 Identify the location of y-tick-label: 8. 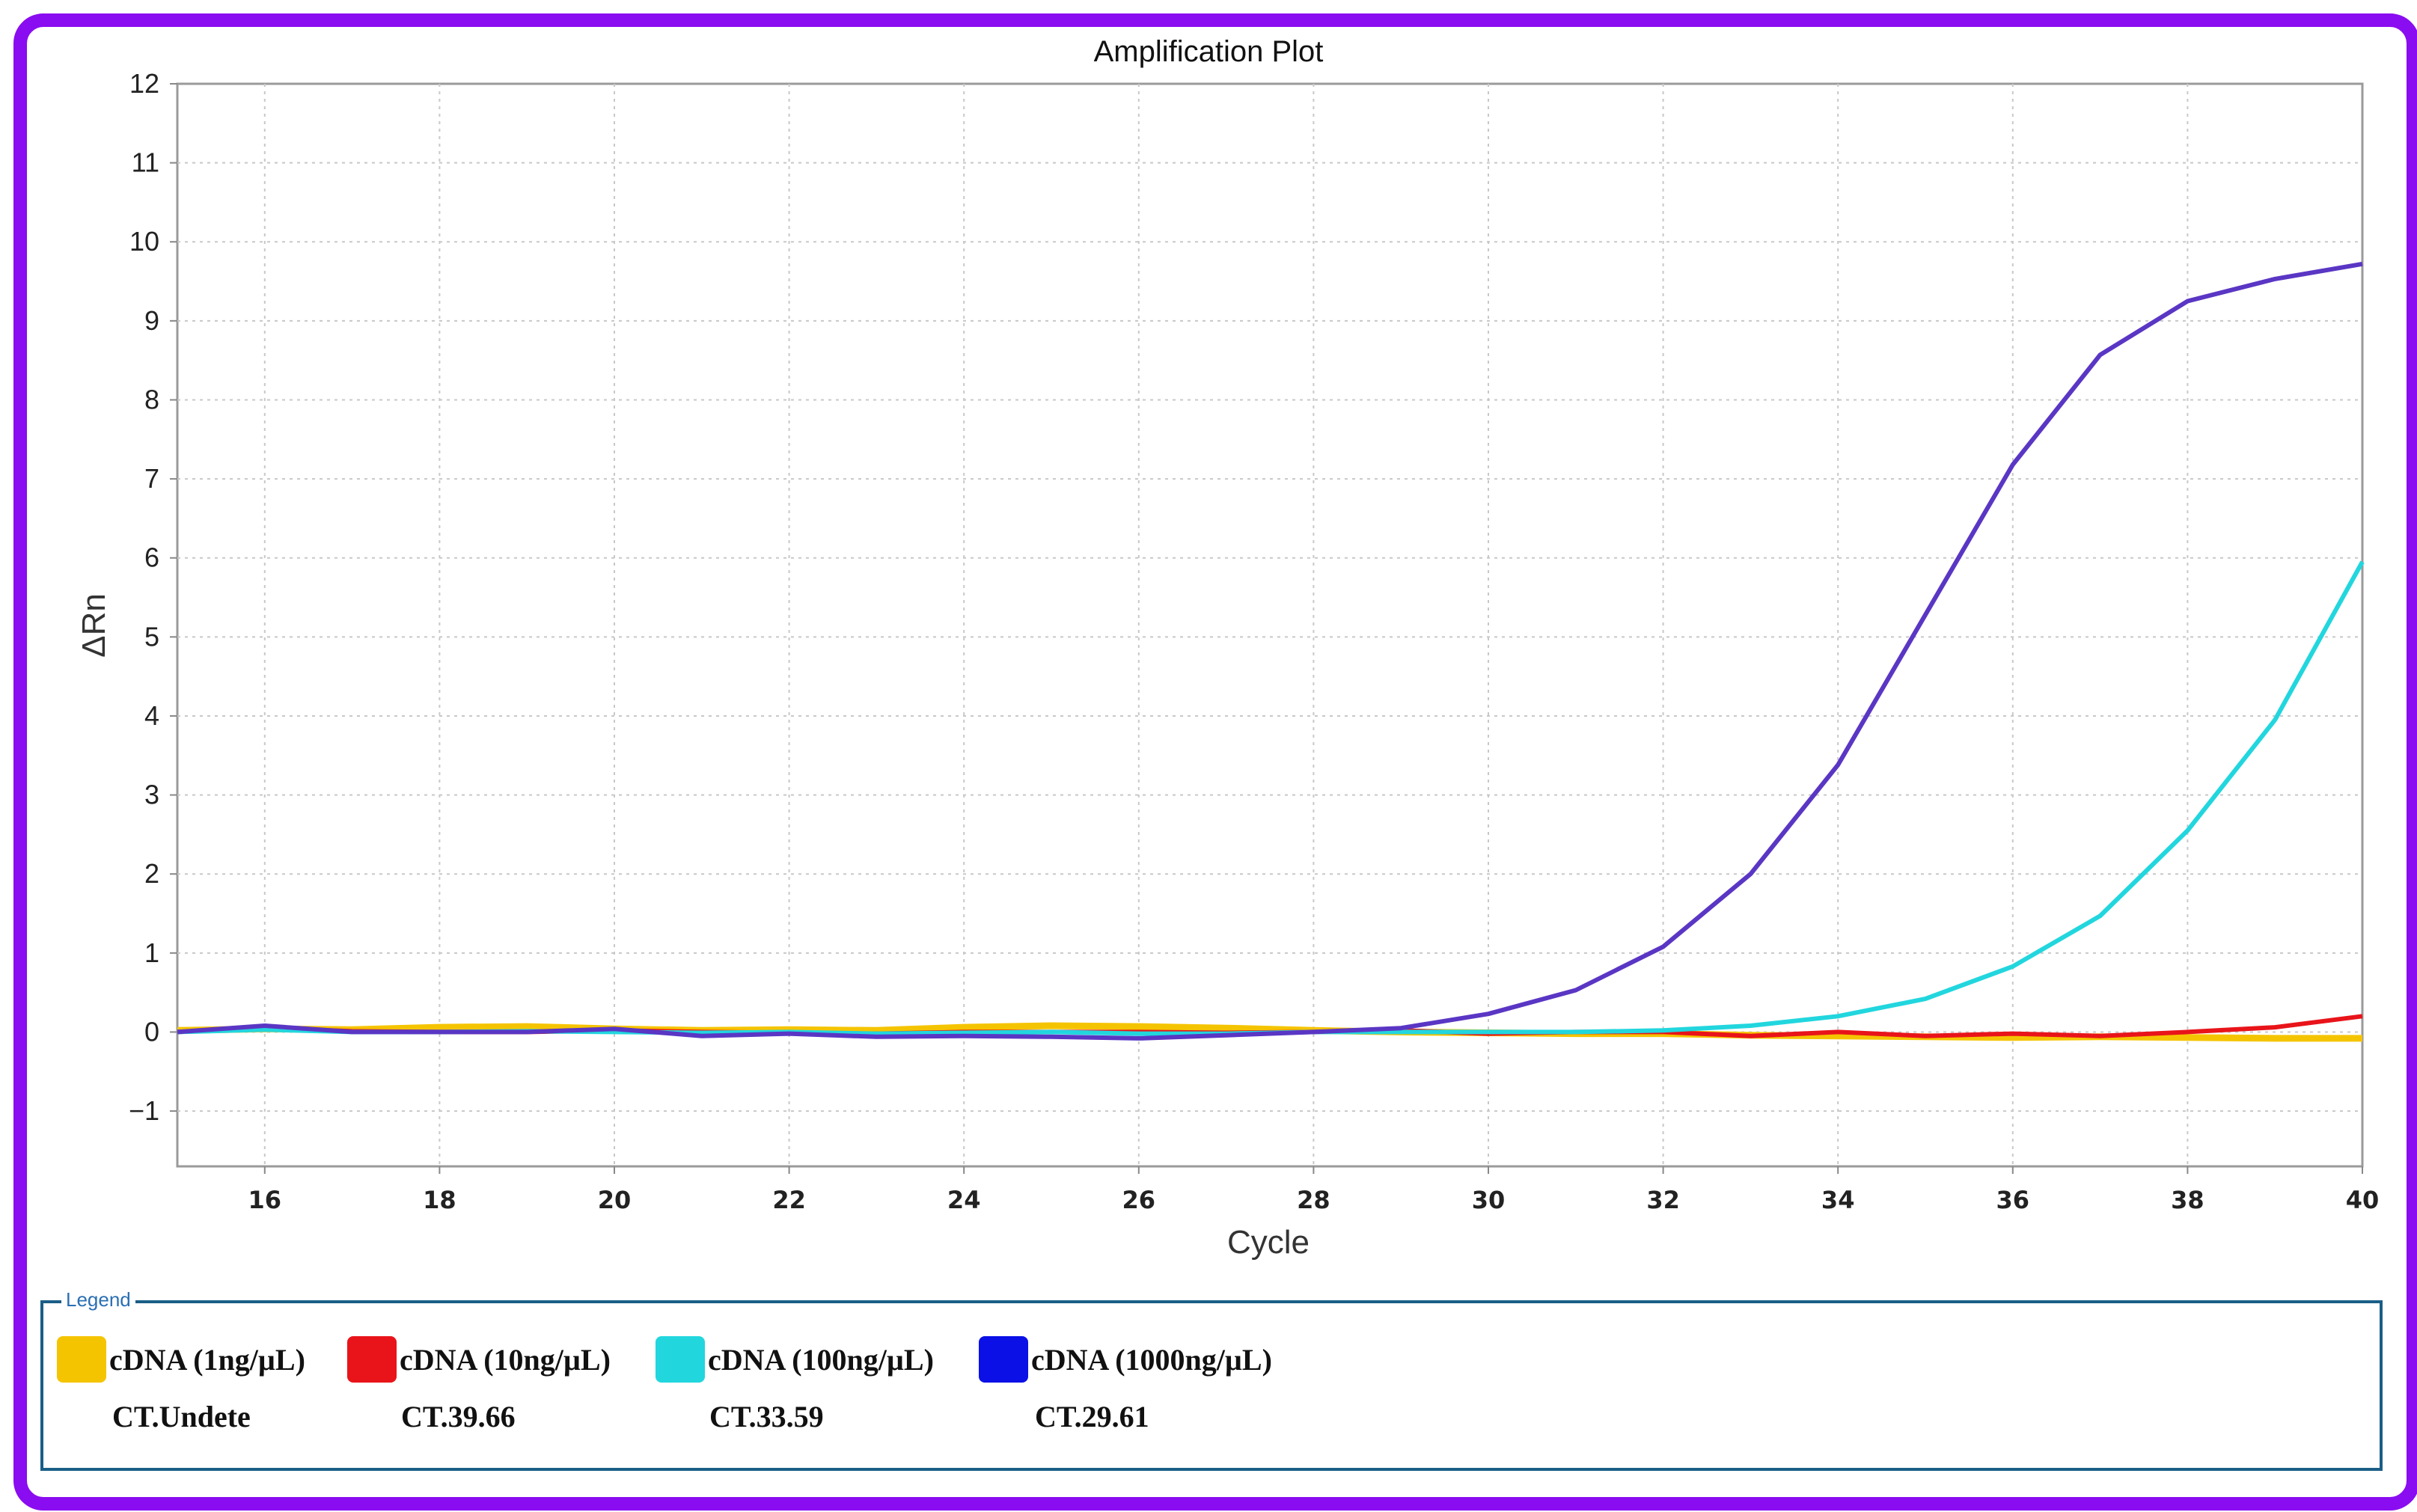
(151, 399).